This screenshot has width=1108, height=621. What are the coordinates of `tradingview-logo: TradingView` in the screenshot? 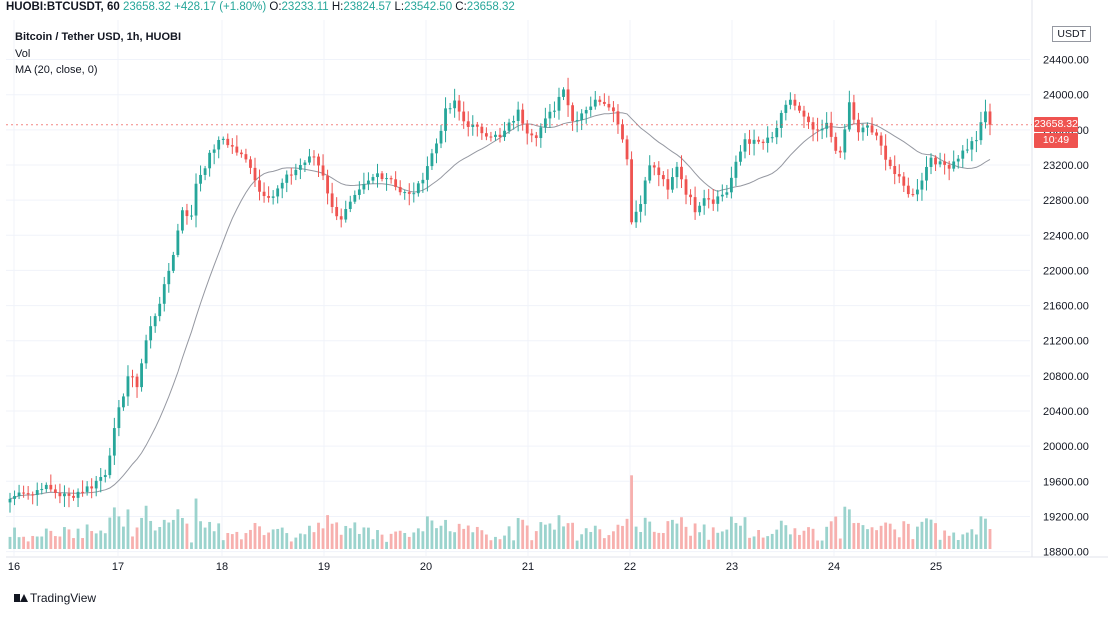 It's located at (55, 598).